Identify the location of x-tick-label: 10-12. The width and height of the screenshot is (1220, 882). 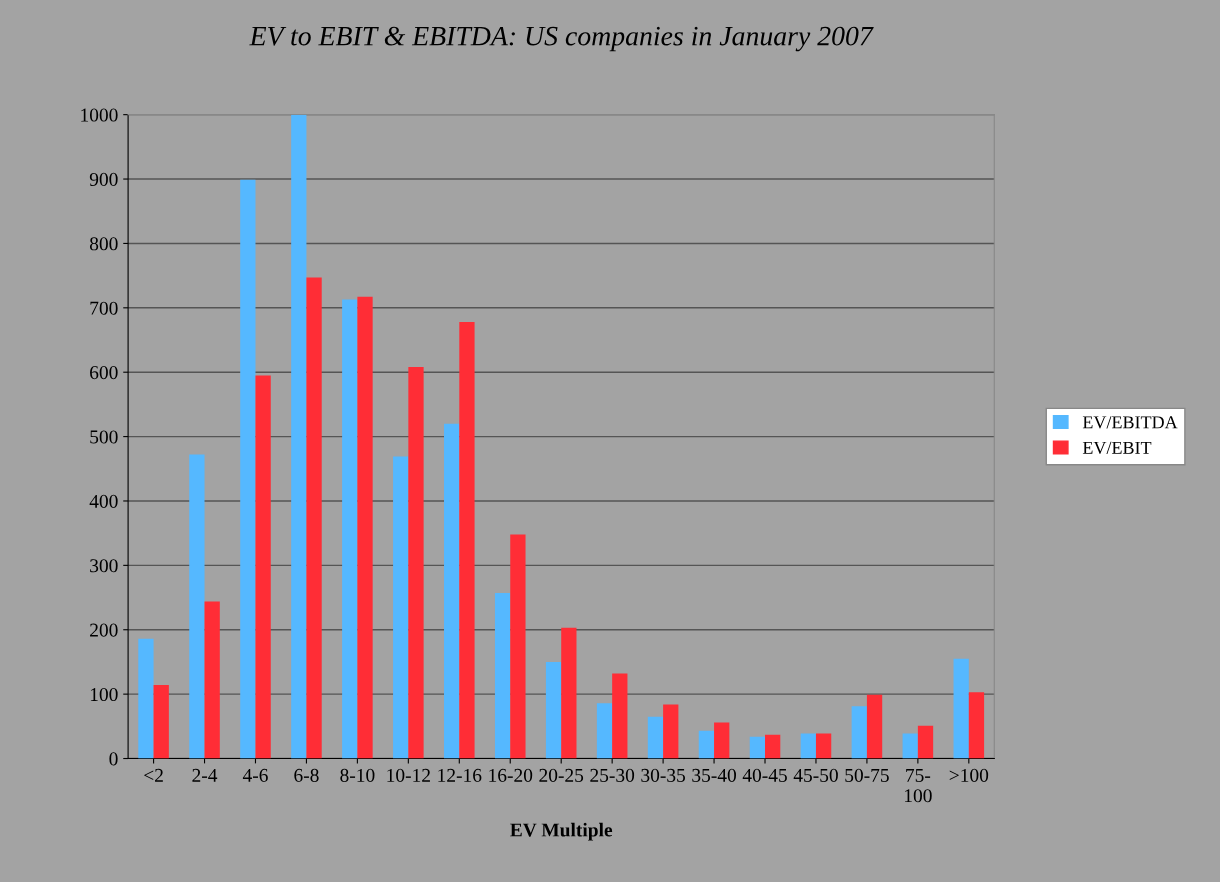
(408, 775).